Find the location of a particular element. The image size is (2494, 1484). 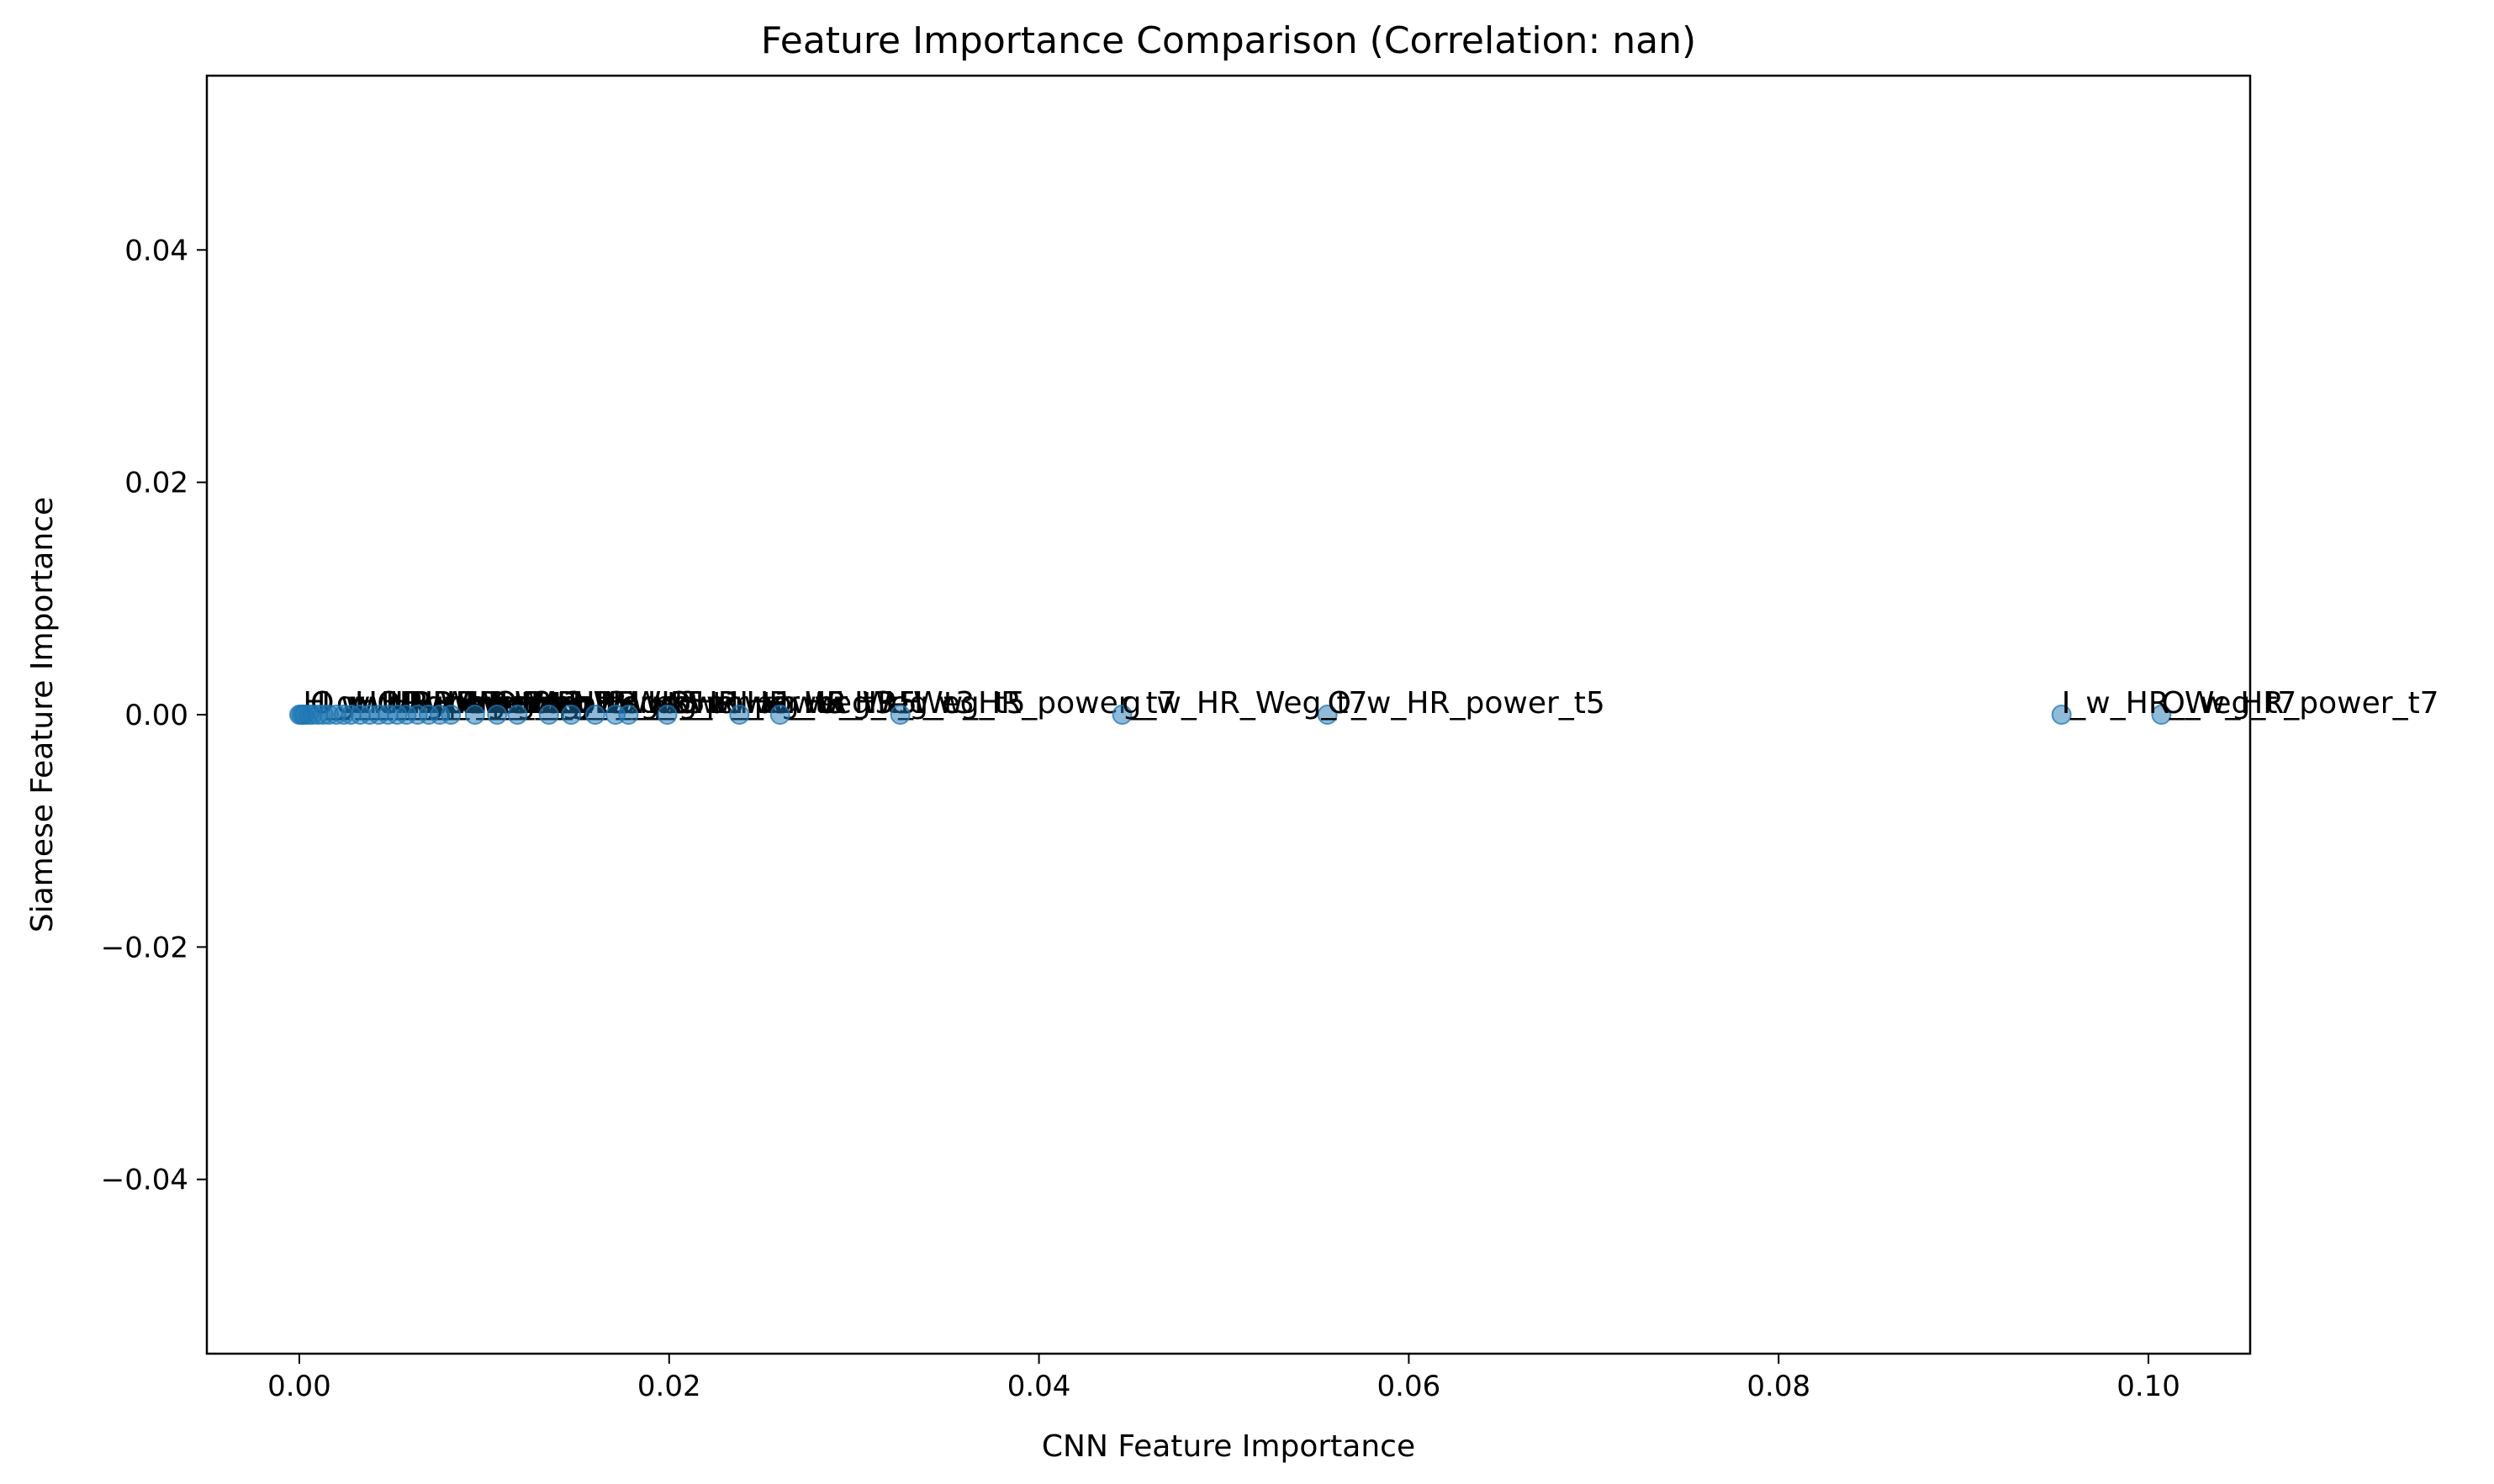

data-point-label: O_w_HR_power_t5 is located at coordinates (1467, 703).